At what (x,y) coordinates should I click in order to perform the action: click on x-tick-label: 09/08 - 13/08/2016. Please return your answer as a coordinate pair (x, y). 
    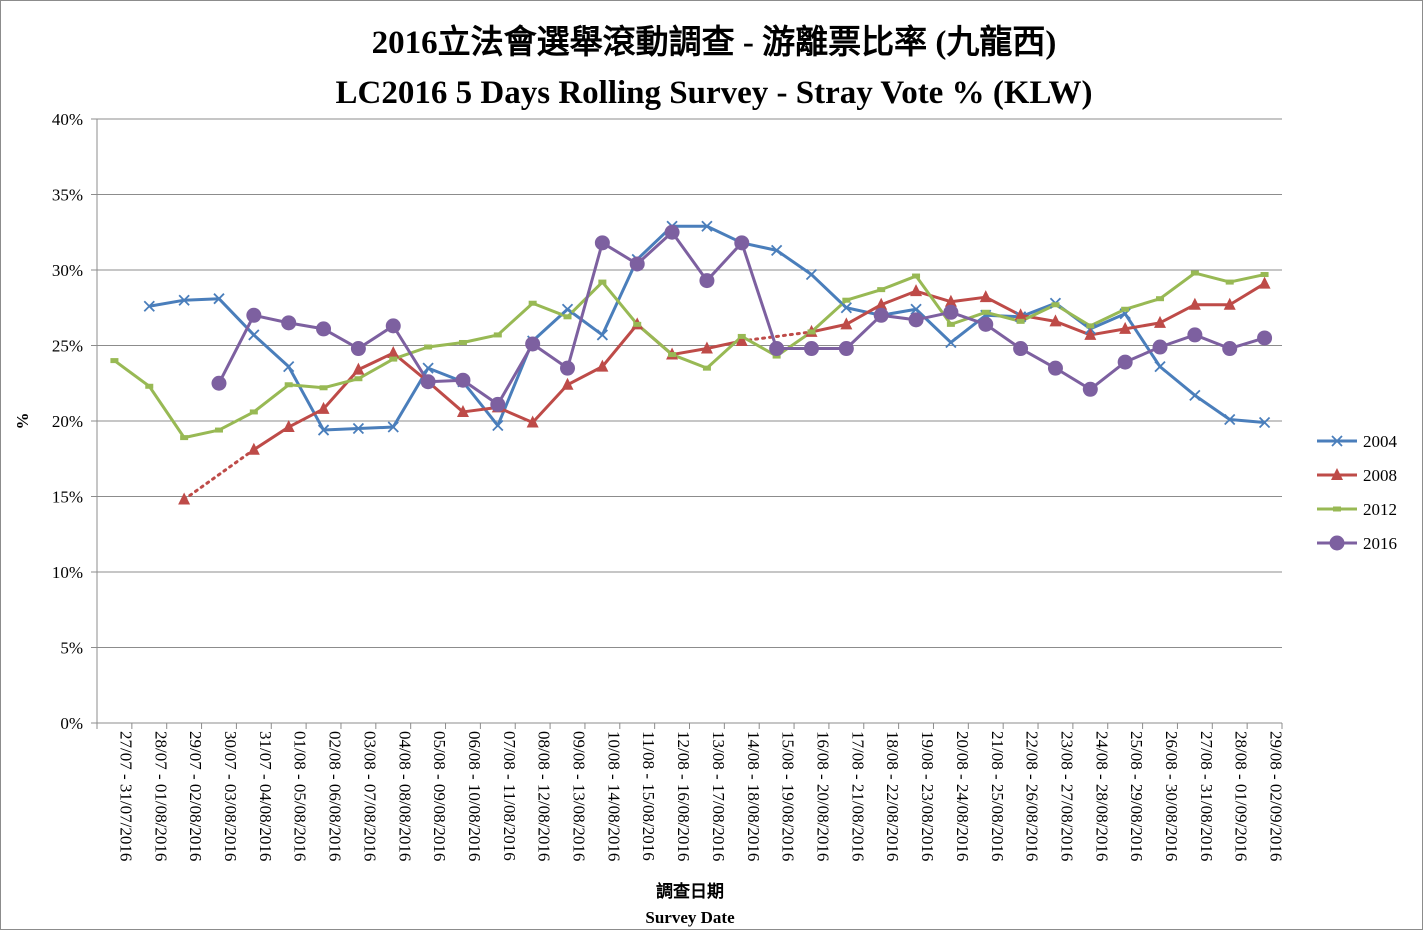
    Looking at the image, I should click on (579, 796).